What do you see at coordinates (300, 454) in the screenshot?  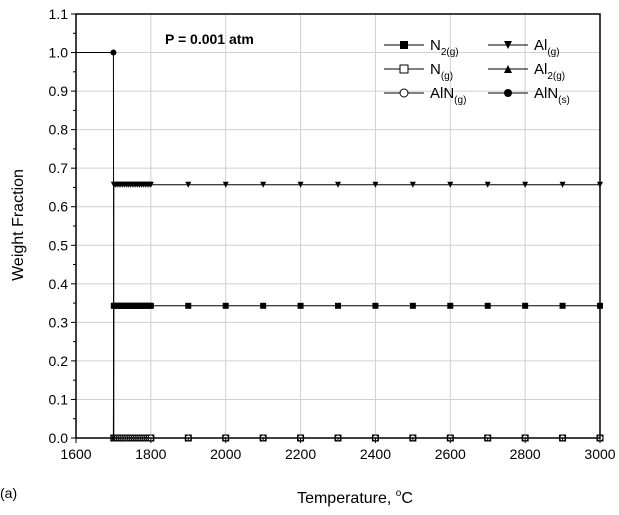 I see `x-tick-label: 2200` at bounding box center [300, 454].